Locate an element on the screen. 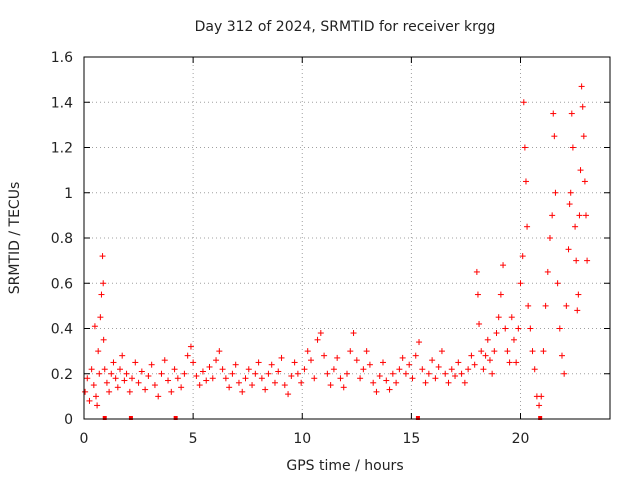 The image size is (640, 480). x-tick-label: 0 is located at coordinates (84, 439).